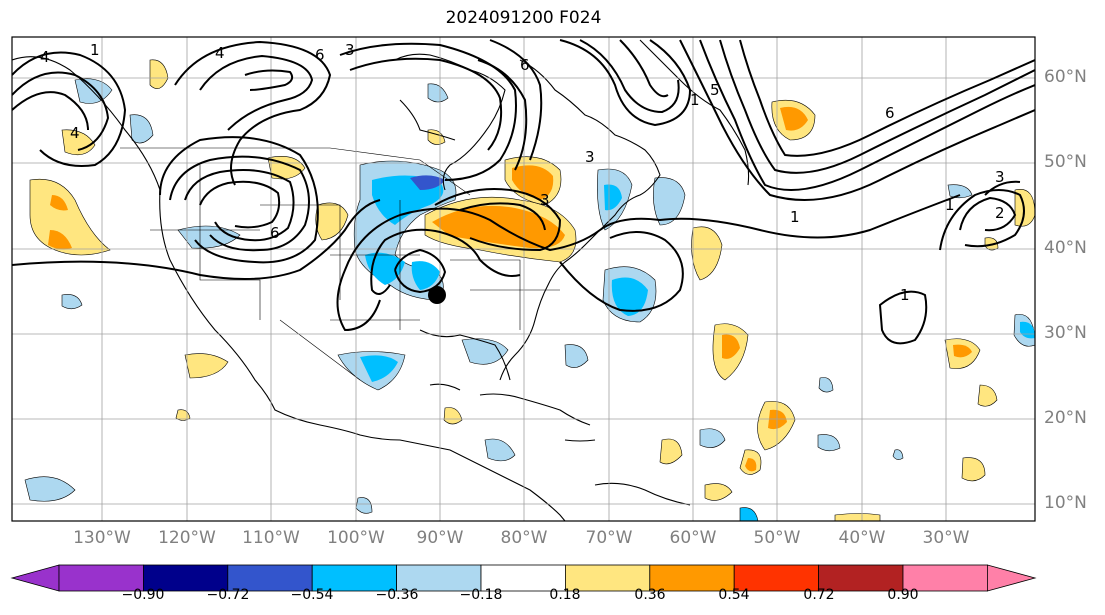 The image size is (1105, 615). I want to click on longitude-label: 40°W, so click(862, 538).